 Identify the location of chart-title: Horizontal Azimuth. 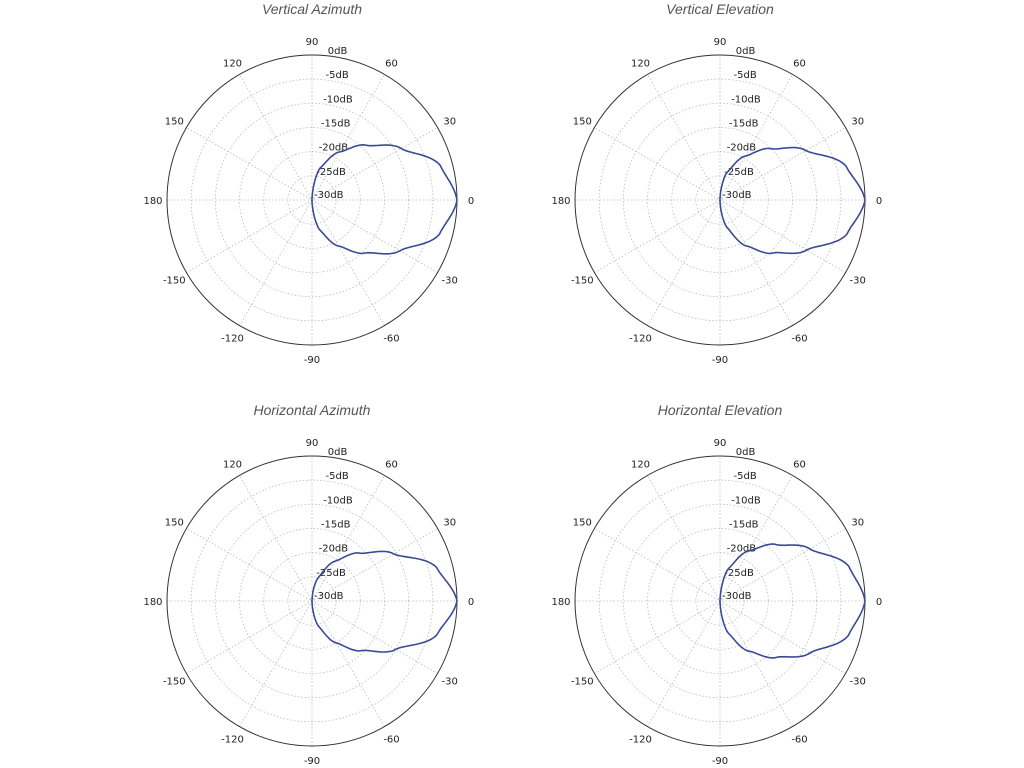
(312, 410).